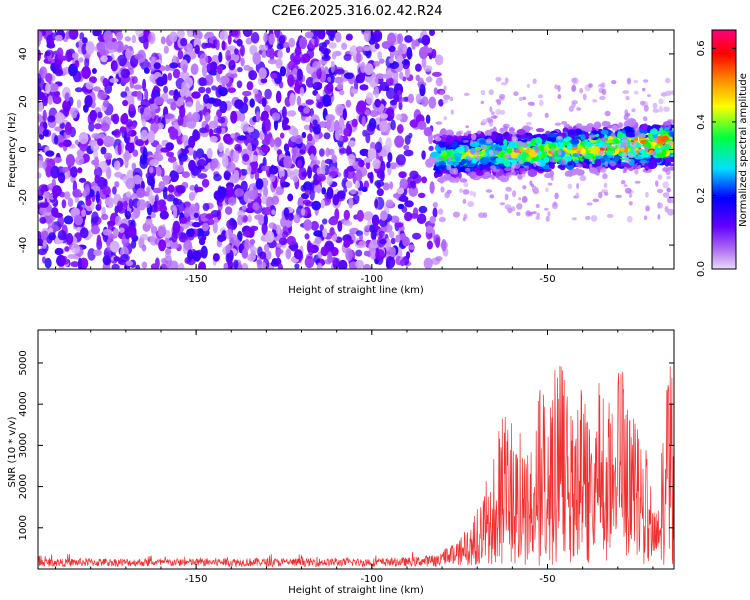 The image size is (750, 600). What do you see at coordinates (23, 445) in the screenshot?
I see `snr-y-tick-label: 3000` at bounding box center [23, 445].